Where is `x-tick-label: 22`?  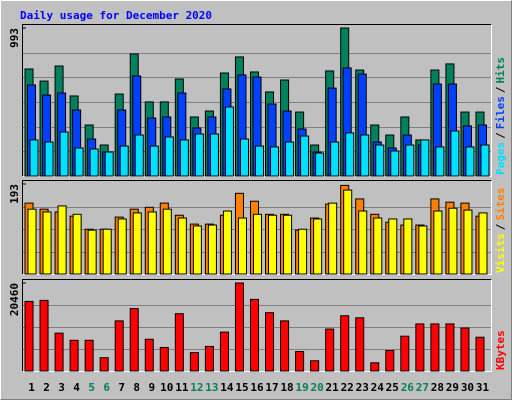
x-tick-label: 22 is located at coordinates (347, 387).